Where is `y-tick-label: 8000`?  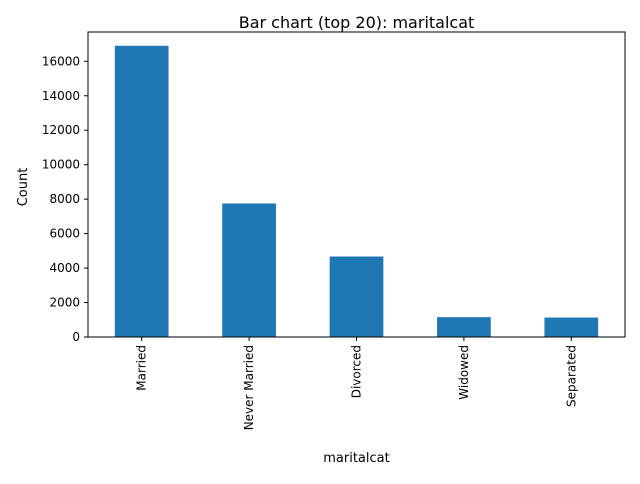
y-tick-label: 8000 is located at coordinates (64, 199).